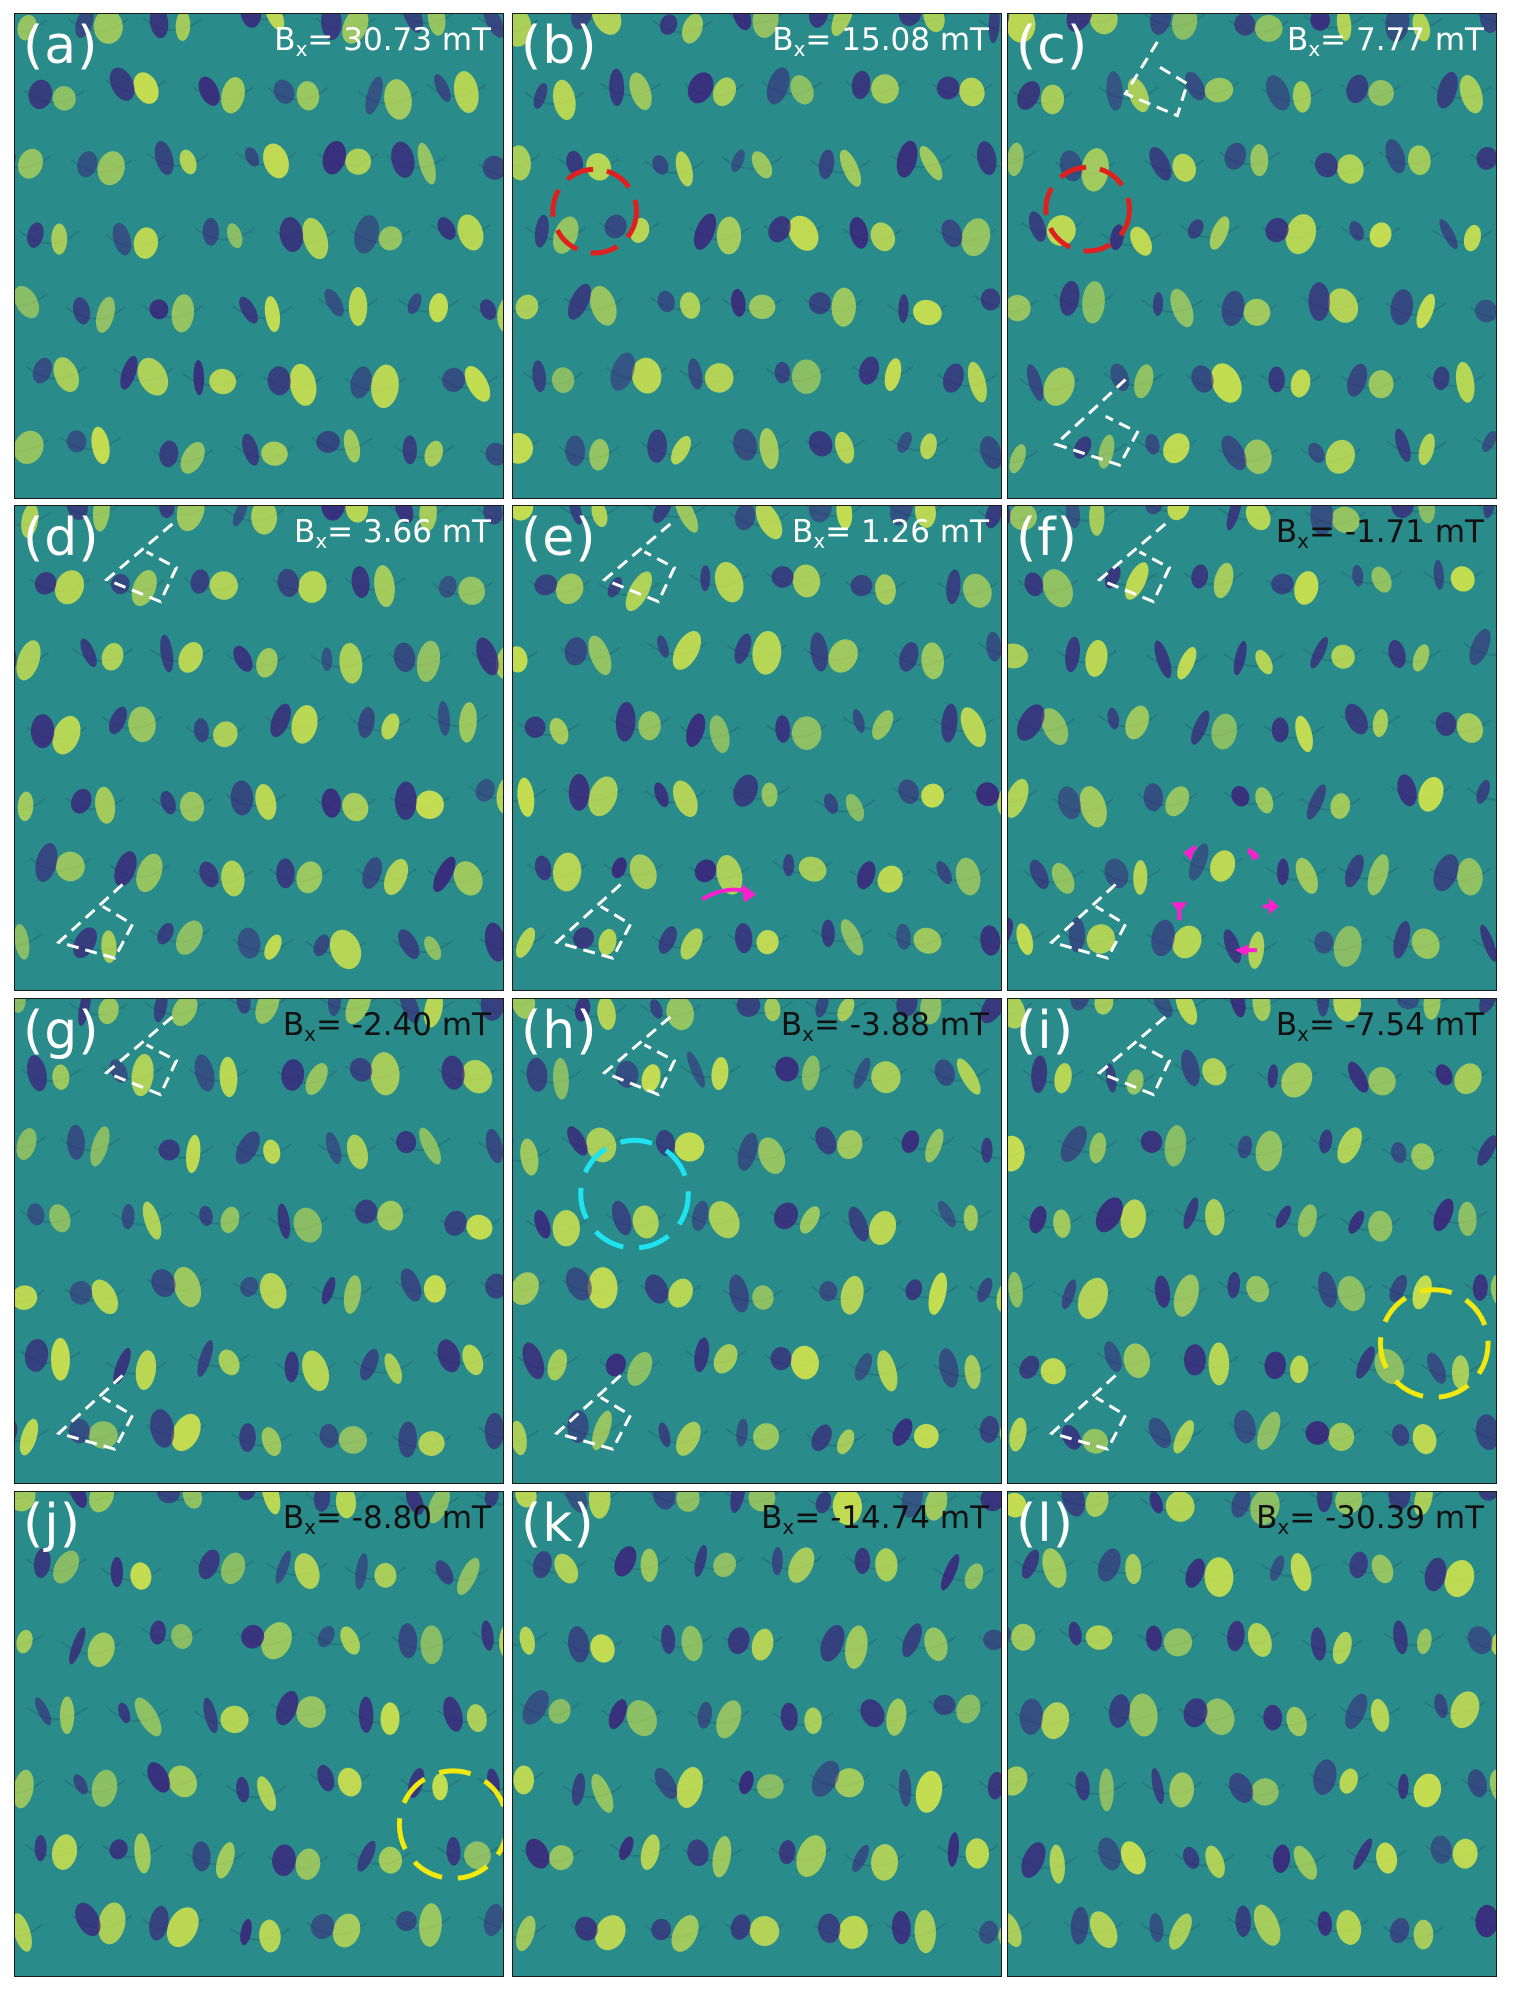 This screenshot has width=1515, height=2000. What do you see at coordinates (1379, 1026) in the screenshot?
I see `field-value-label: Bx= -7.54 mT` at bounding box center [1379, 1026].